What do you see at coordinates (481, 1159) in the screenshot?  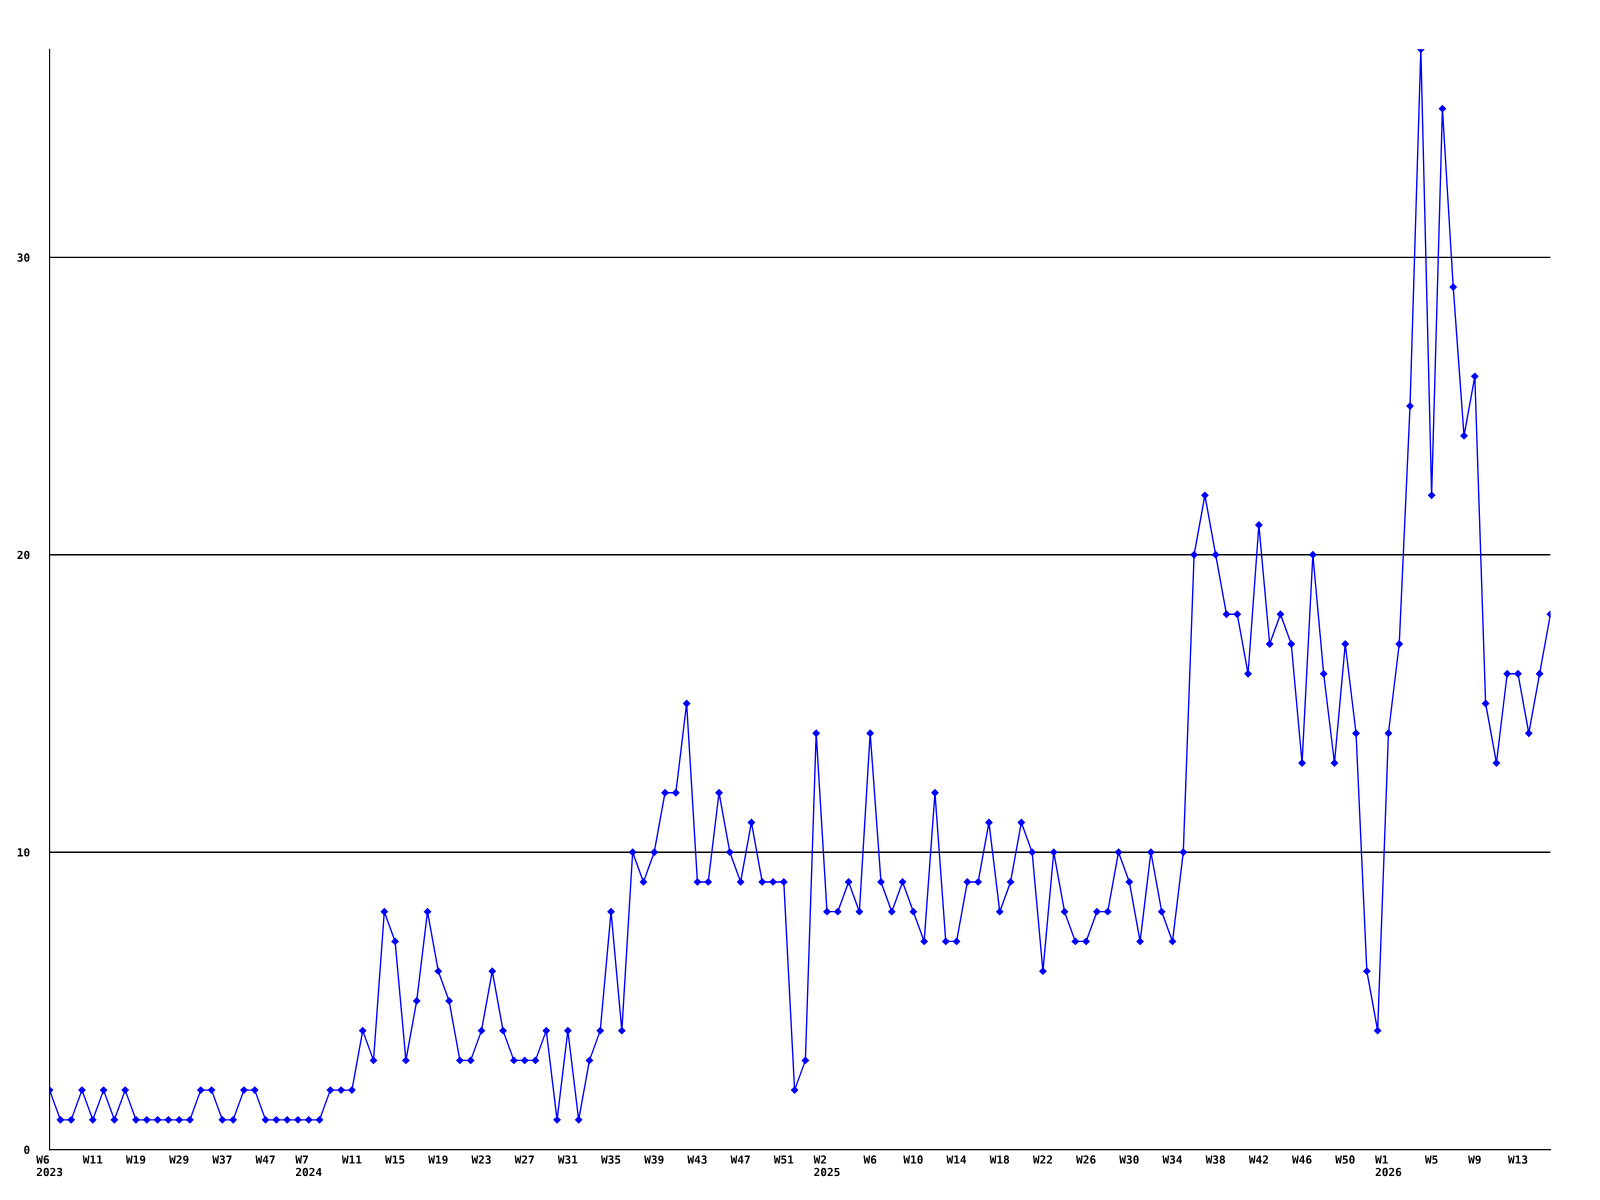 I see `x-tick-label: W23` at bounding box center [481, 1159].